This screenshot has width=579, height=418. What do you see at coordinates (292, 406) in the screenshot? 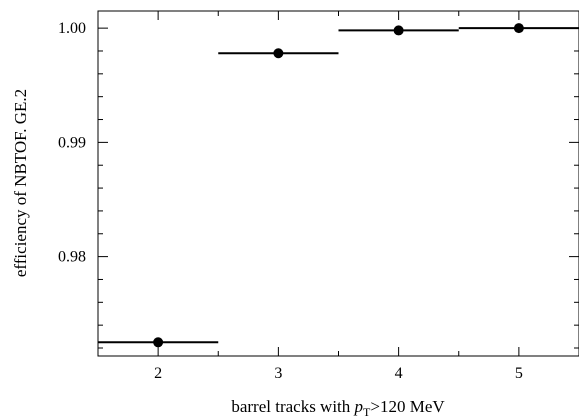
I see `x-axis-label-prefix: barrel tracks with` at bounding box center [292, 406].